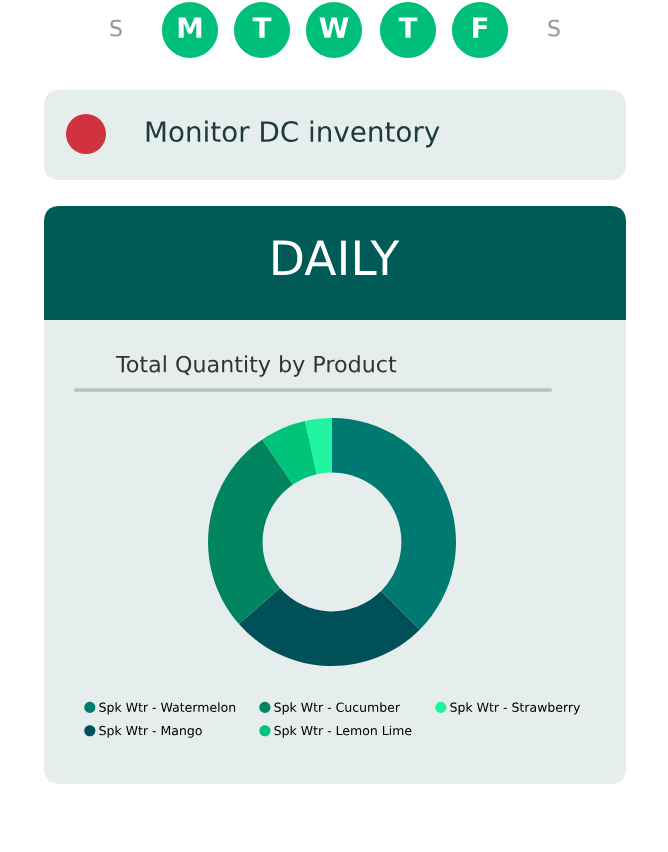 Image resolution: width=668 pixels, height=852 pixels. What do you see at coordinates (256, 366) in the screenshot?
I see `chart-title: Total Quantity by Product` at bounding box center [256, 366].